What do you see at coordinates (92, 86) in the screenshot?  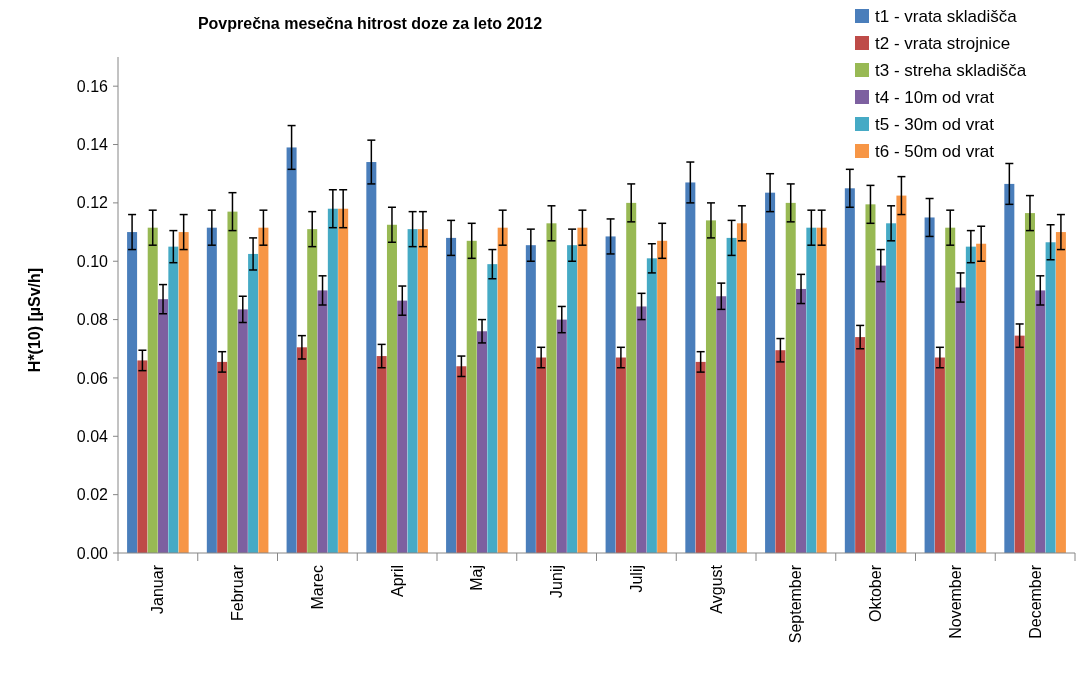 I see `y-tick-label: 0.16` at bounding box center [92, 86].